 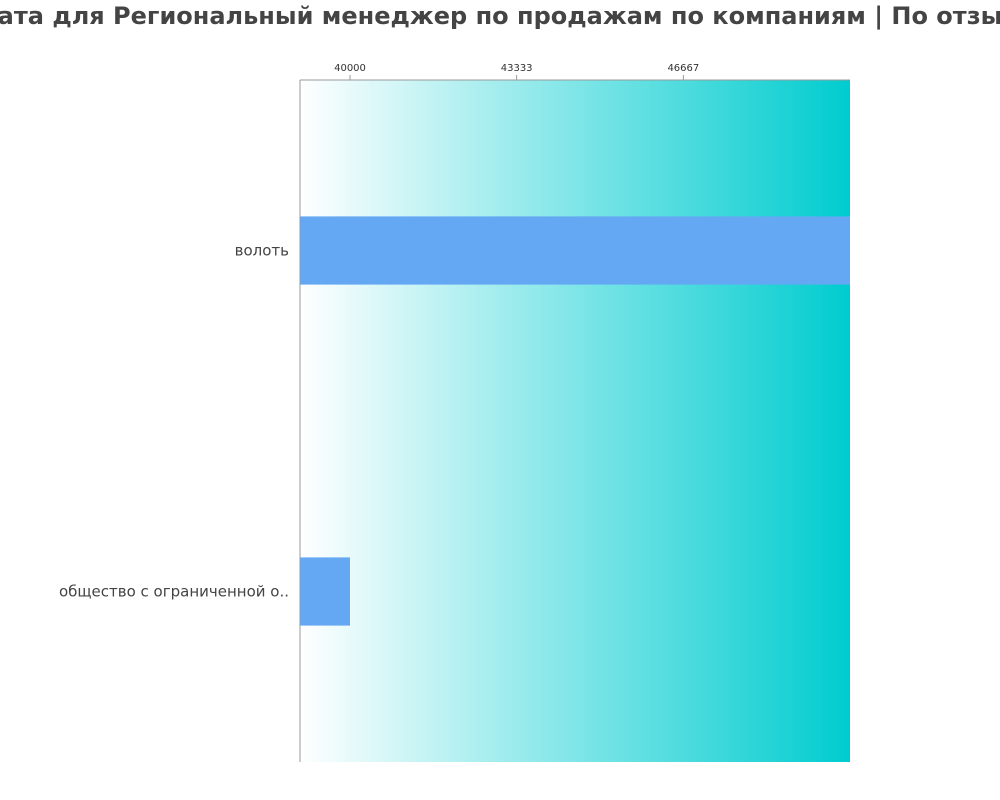 What do you see at coordinates (683, 68) in the screenshot?
I see `x-tick-label: 46667` at bounding box center [683, 68].